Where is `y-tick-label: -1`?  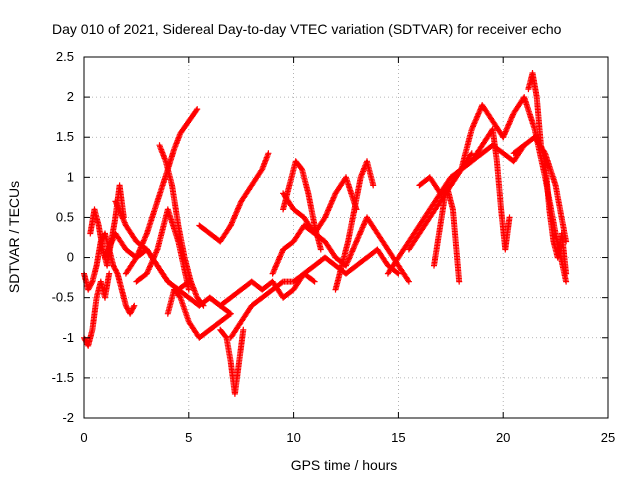 y-tick-label: -1 is located at coordinates (68, 337).